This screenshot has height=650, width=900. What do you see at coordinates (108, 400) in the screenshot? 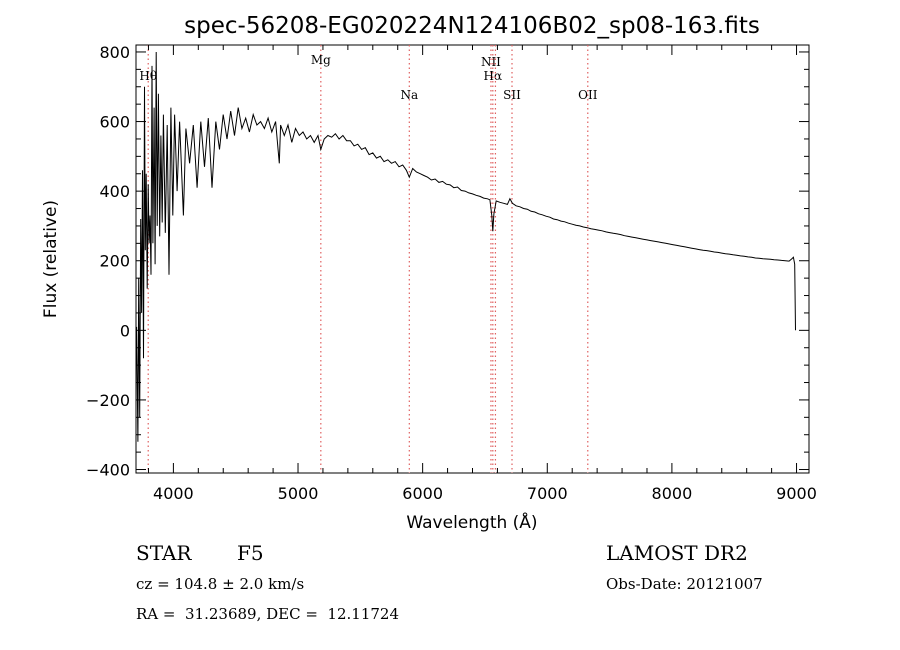
I see `y-tick-label: −200` at bounding box center [108, 400].